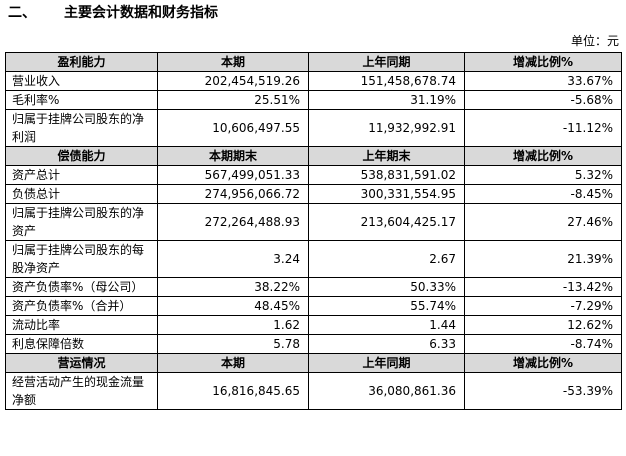 The image size is (626, 456). I want to click on section-header-category: 盈利能力, so click(81, 62).